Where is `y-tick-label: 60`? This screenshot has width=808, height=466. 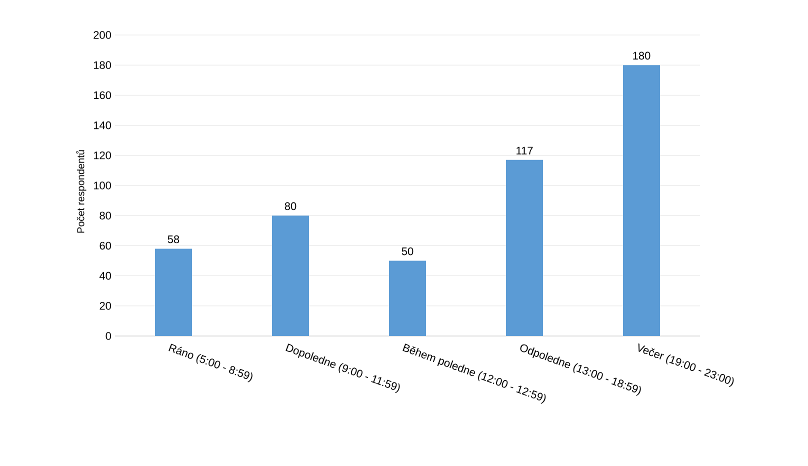 y-tick-label: 60 is located at coordinates (106, 246).